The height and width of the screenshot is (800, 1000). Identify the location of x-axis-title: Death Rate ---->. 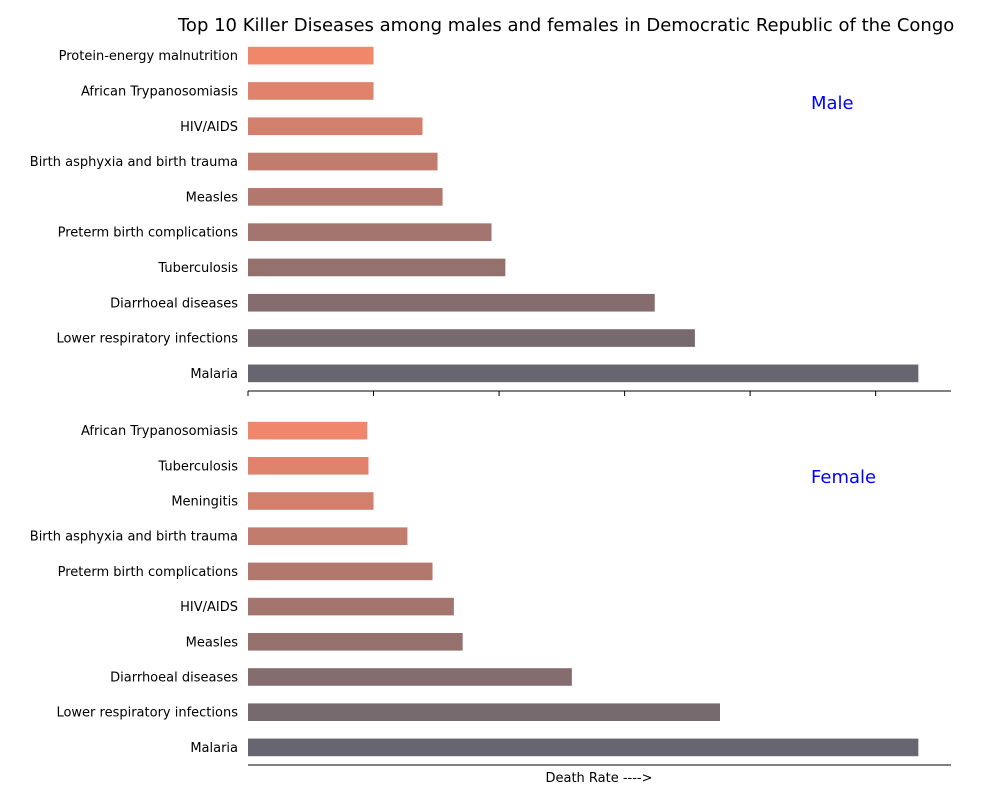
(598, 778).